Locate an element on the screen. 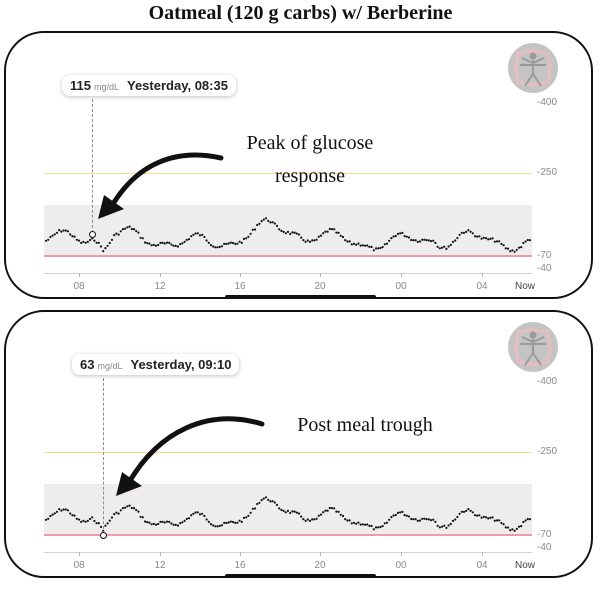 Image resolution: width=601 pixels, height=589 pixels. reading-callout: 115 mg/dL Yesterday, 08:35 is located at coordinates (149, 85).